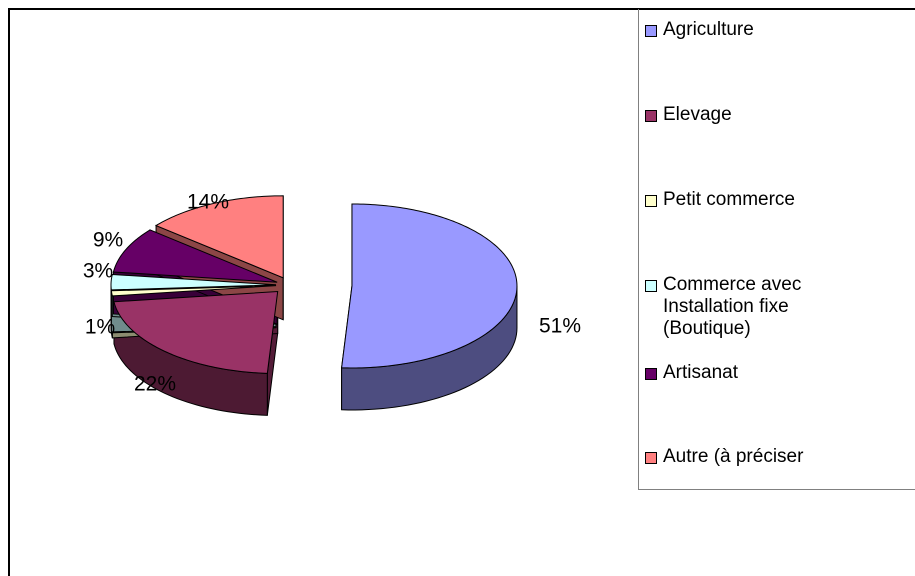  Describe the element at coordinates (779, 373) in the screenshot. I see `legend-entry: Artisanat` at that location.